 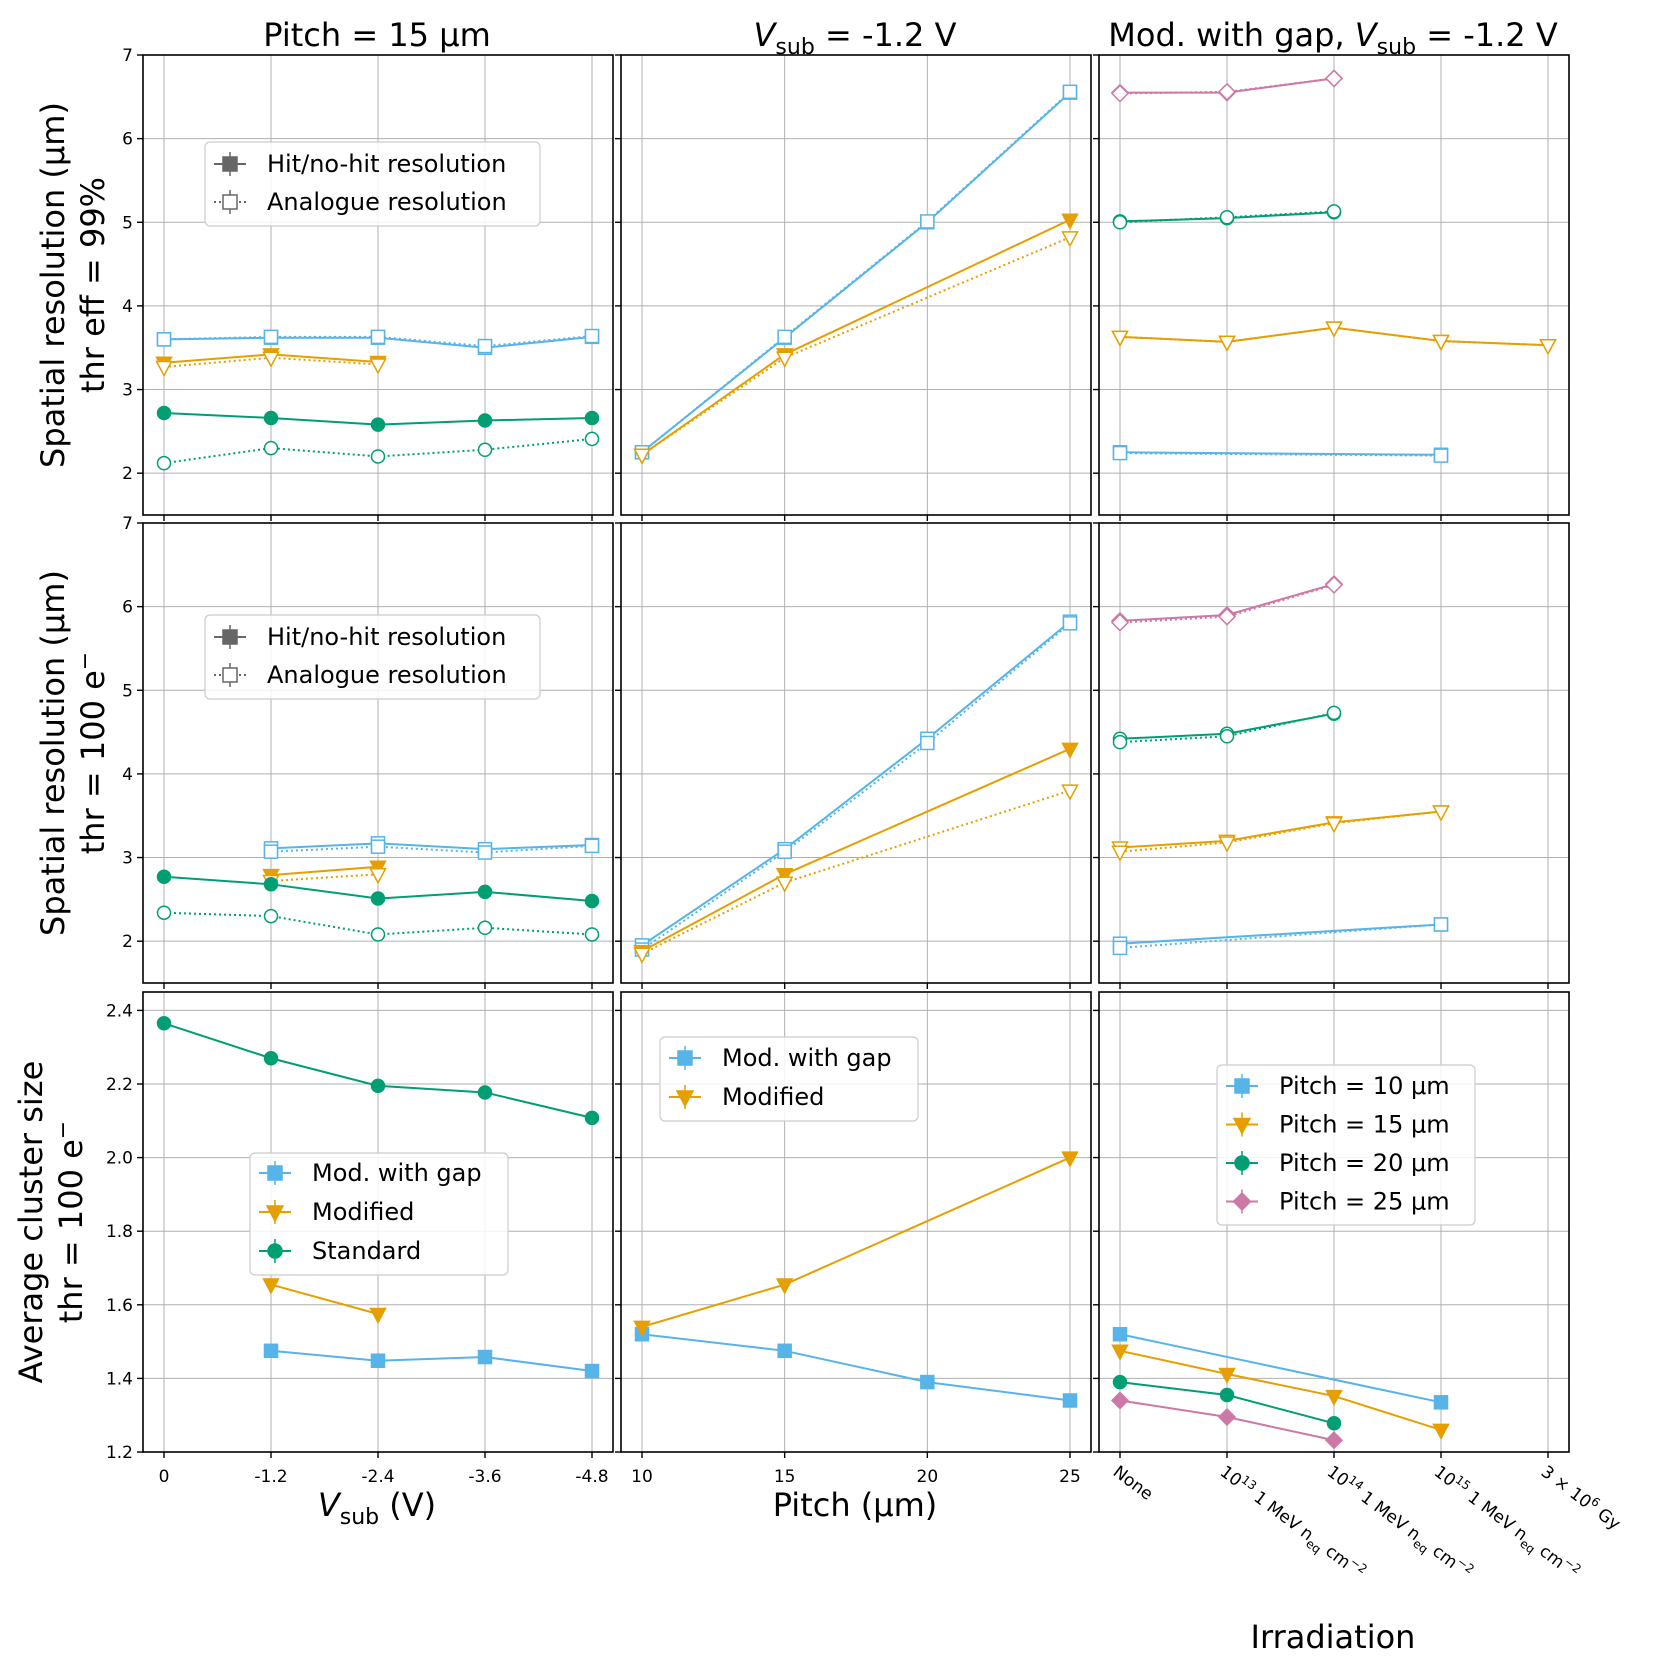 What do you see at coordinates (372, 657) in the screenshot?
I see `legend-resolution-row2: Hit/no-hit resolution Analogue resolution` at bounding box center [372, 657].